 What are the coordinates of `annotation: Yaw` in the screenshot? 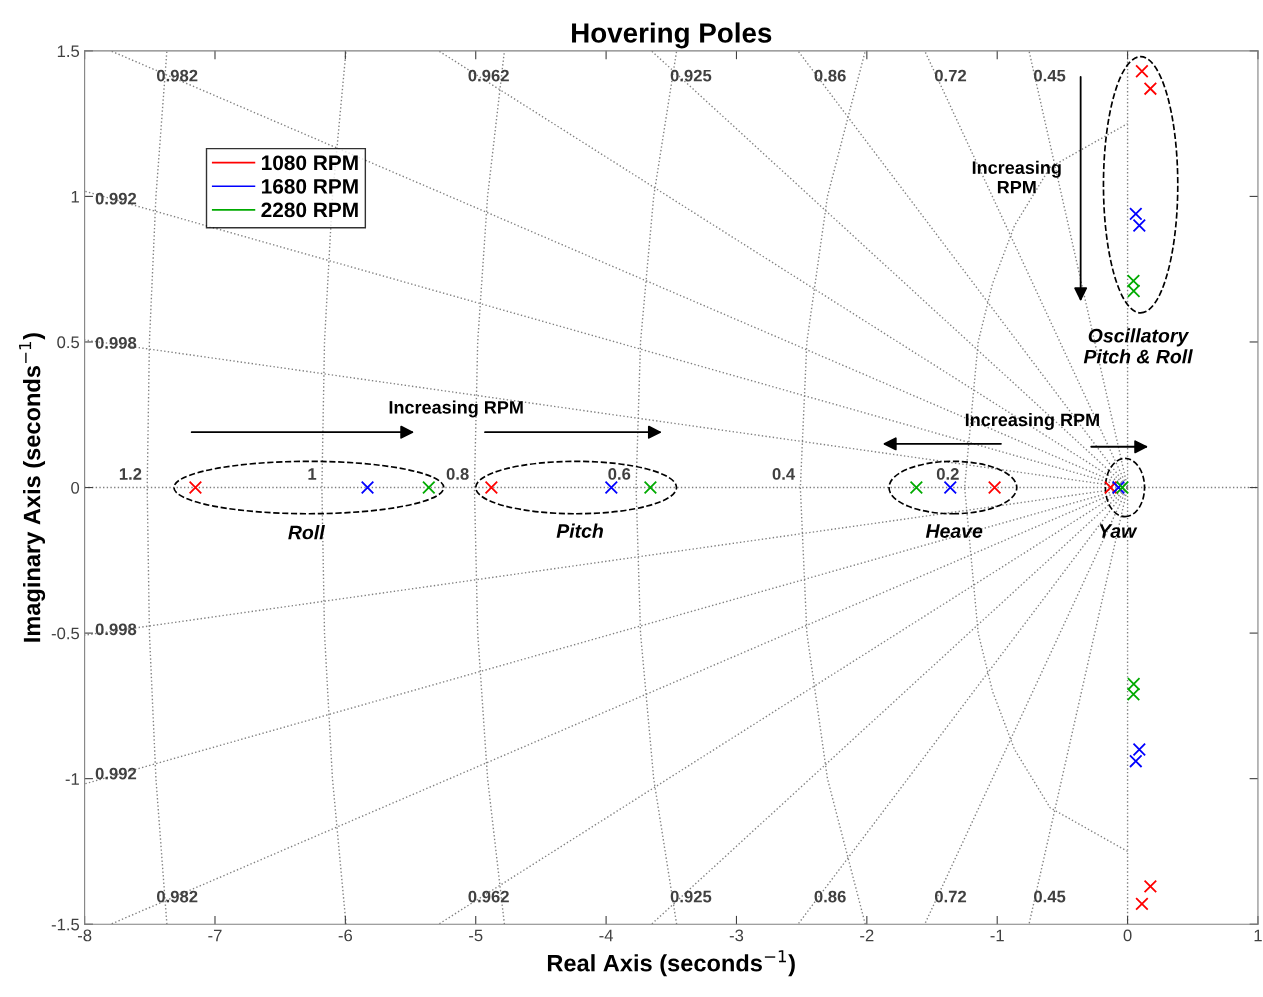 It's located at (1118, 531).